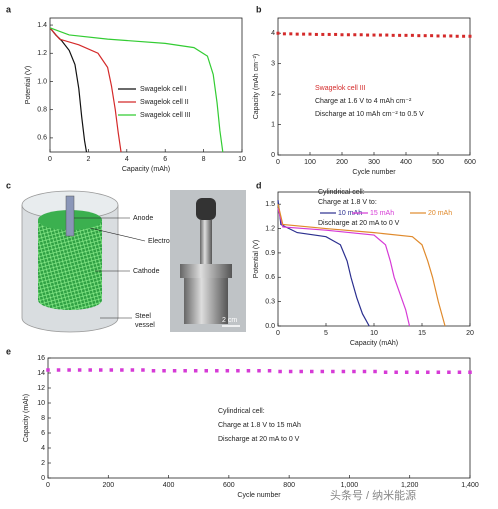 The width and height of the screenshot is (498, 509). I want to click on y-tick-label: 0, so click(43, 478).